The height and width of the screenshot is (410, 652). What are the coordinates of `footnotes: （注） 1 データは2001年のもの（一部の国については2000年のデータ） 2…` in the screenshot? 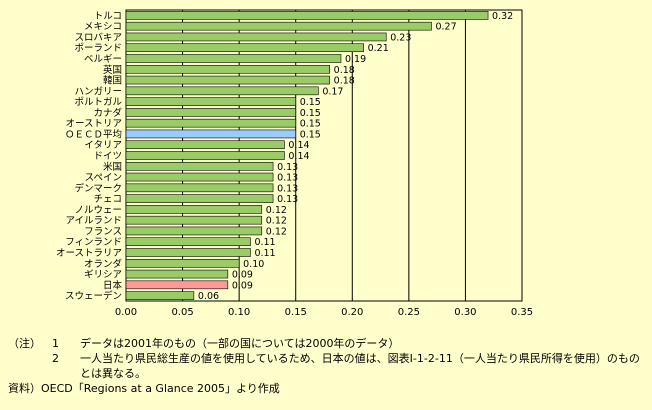 It's located at (328, 366).